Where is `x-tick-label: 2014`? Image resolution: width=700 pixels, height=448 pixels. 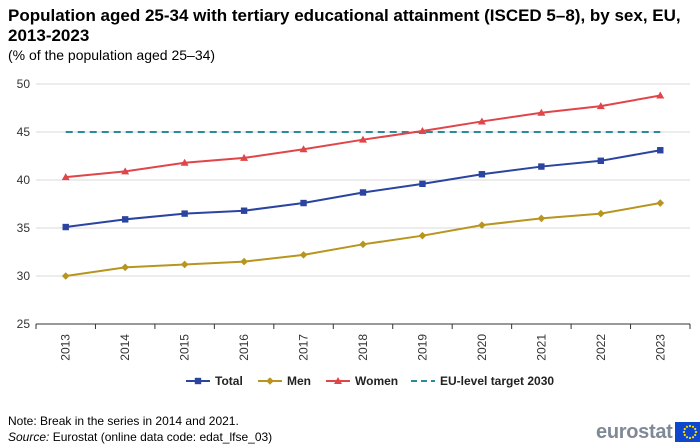 x-tick-label: 2014 is located at coordinates (125, 347).